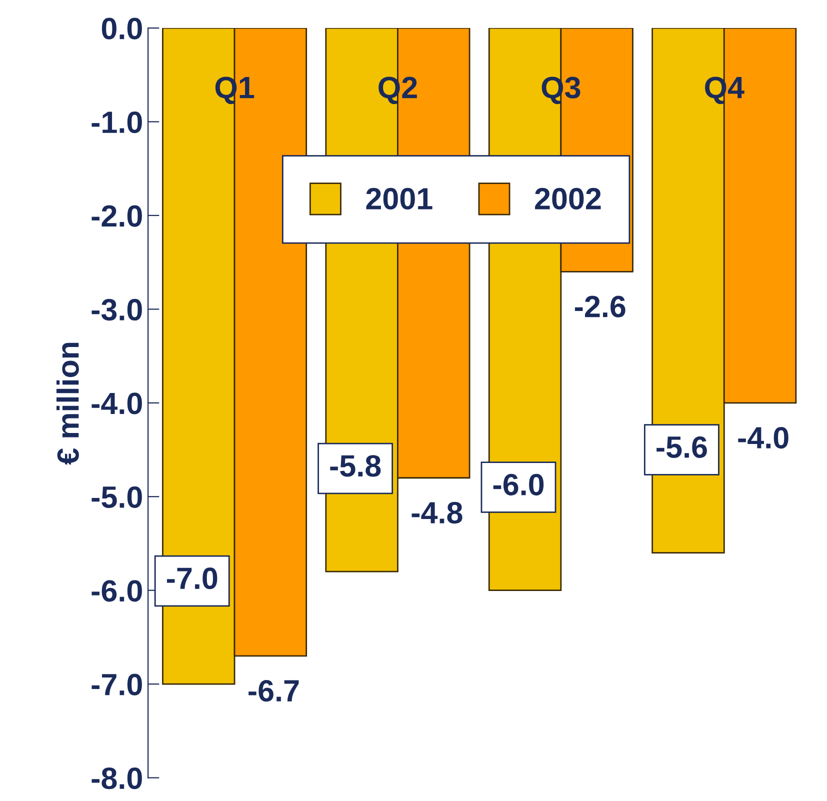 The width and height of the screenshot is (827, 801). I want to click on data-label: -4.8, so click(437, 513).